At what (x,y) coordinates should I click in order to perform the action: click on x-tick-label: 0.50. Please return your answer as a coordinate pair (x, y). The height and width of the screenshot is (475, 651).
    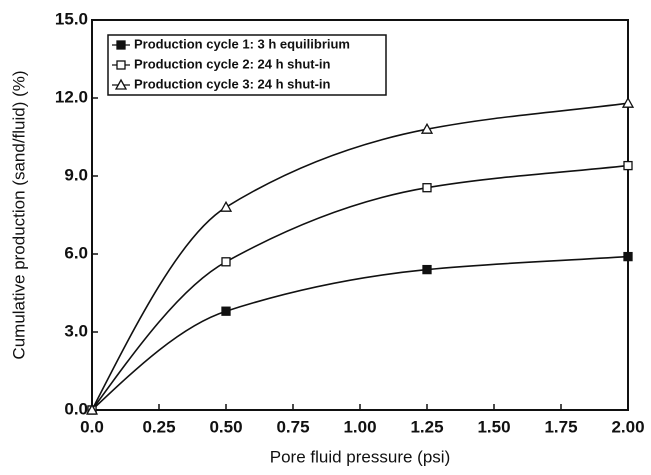
    Looking at the image, I should click on (225, 426).